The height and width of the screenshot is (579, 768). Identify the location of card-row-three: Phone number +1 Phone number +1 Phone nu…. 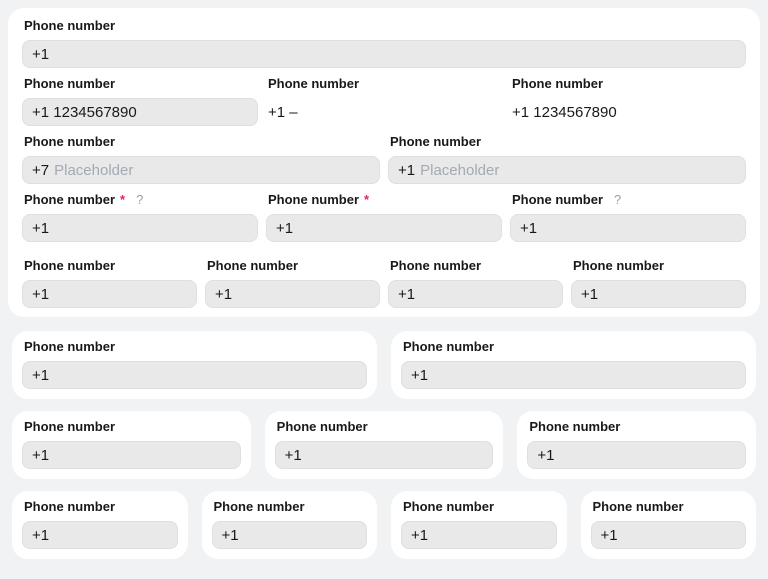
(384, 445).